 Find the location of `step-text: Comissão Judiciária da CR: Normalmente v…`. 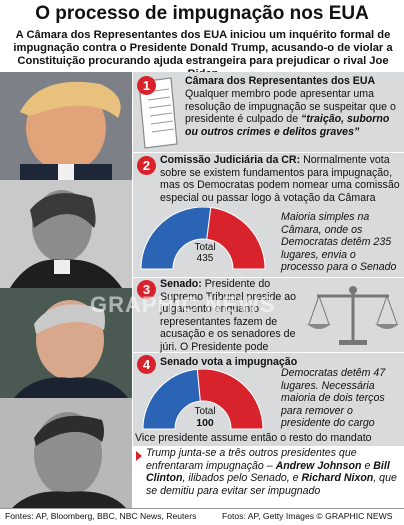

step-text: Comissão Judiciária da CR: Normalmente v… is located at coordinates (280, 179).